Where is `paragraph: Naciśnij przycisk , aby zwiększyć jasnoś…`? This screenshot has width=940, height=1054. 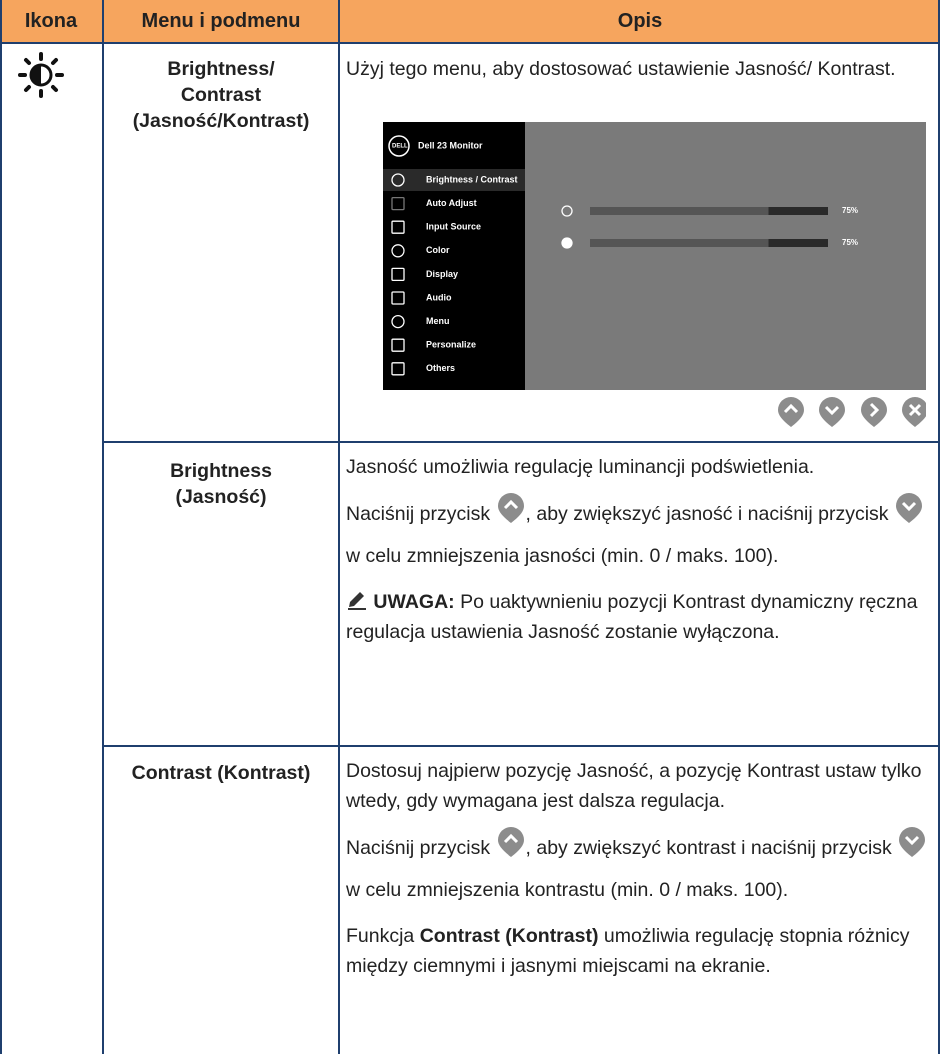
paragraph: Naciśnij przycisk , aby zwiększyć jasnoś… is located at coordinates (640, 534).